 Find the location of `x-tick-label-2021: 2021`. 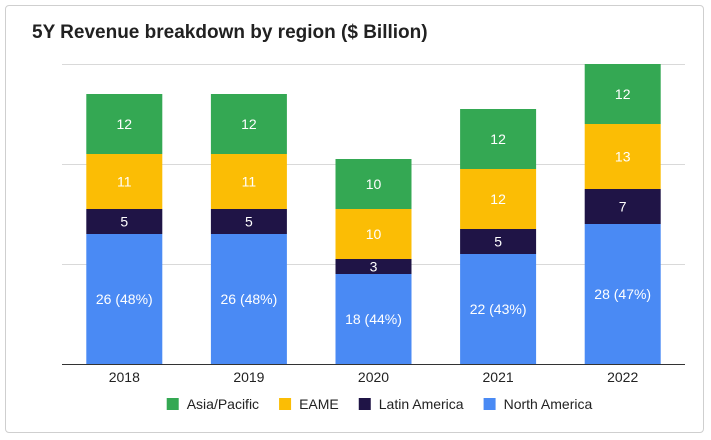

x-tick-label-2021: 2021 is located at coordinates (498, 377).